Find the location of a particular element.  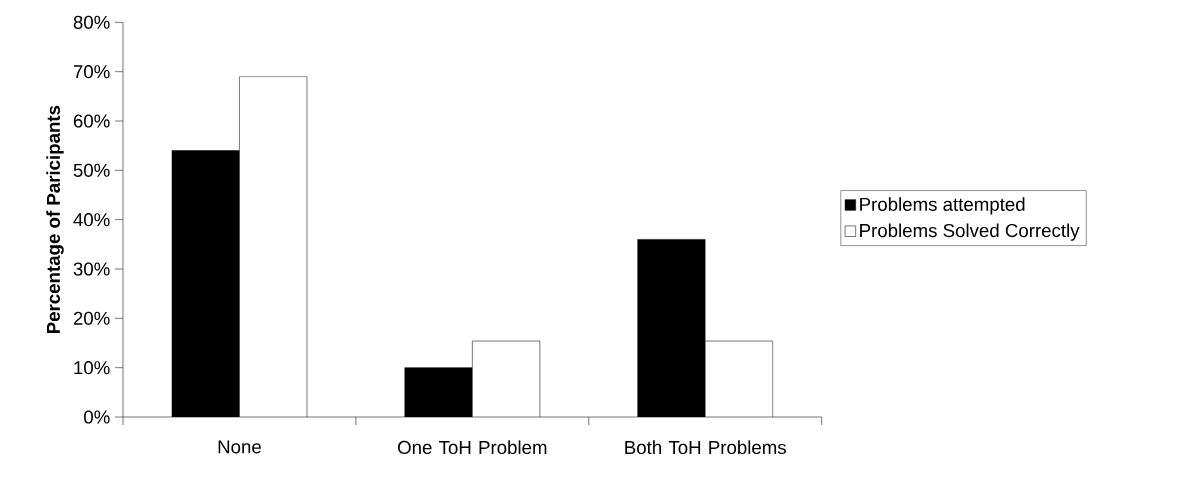

y-tick-label: 20% is located at coordinates (91, 318).